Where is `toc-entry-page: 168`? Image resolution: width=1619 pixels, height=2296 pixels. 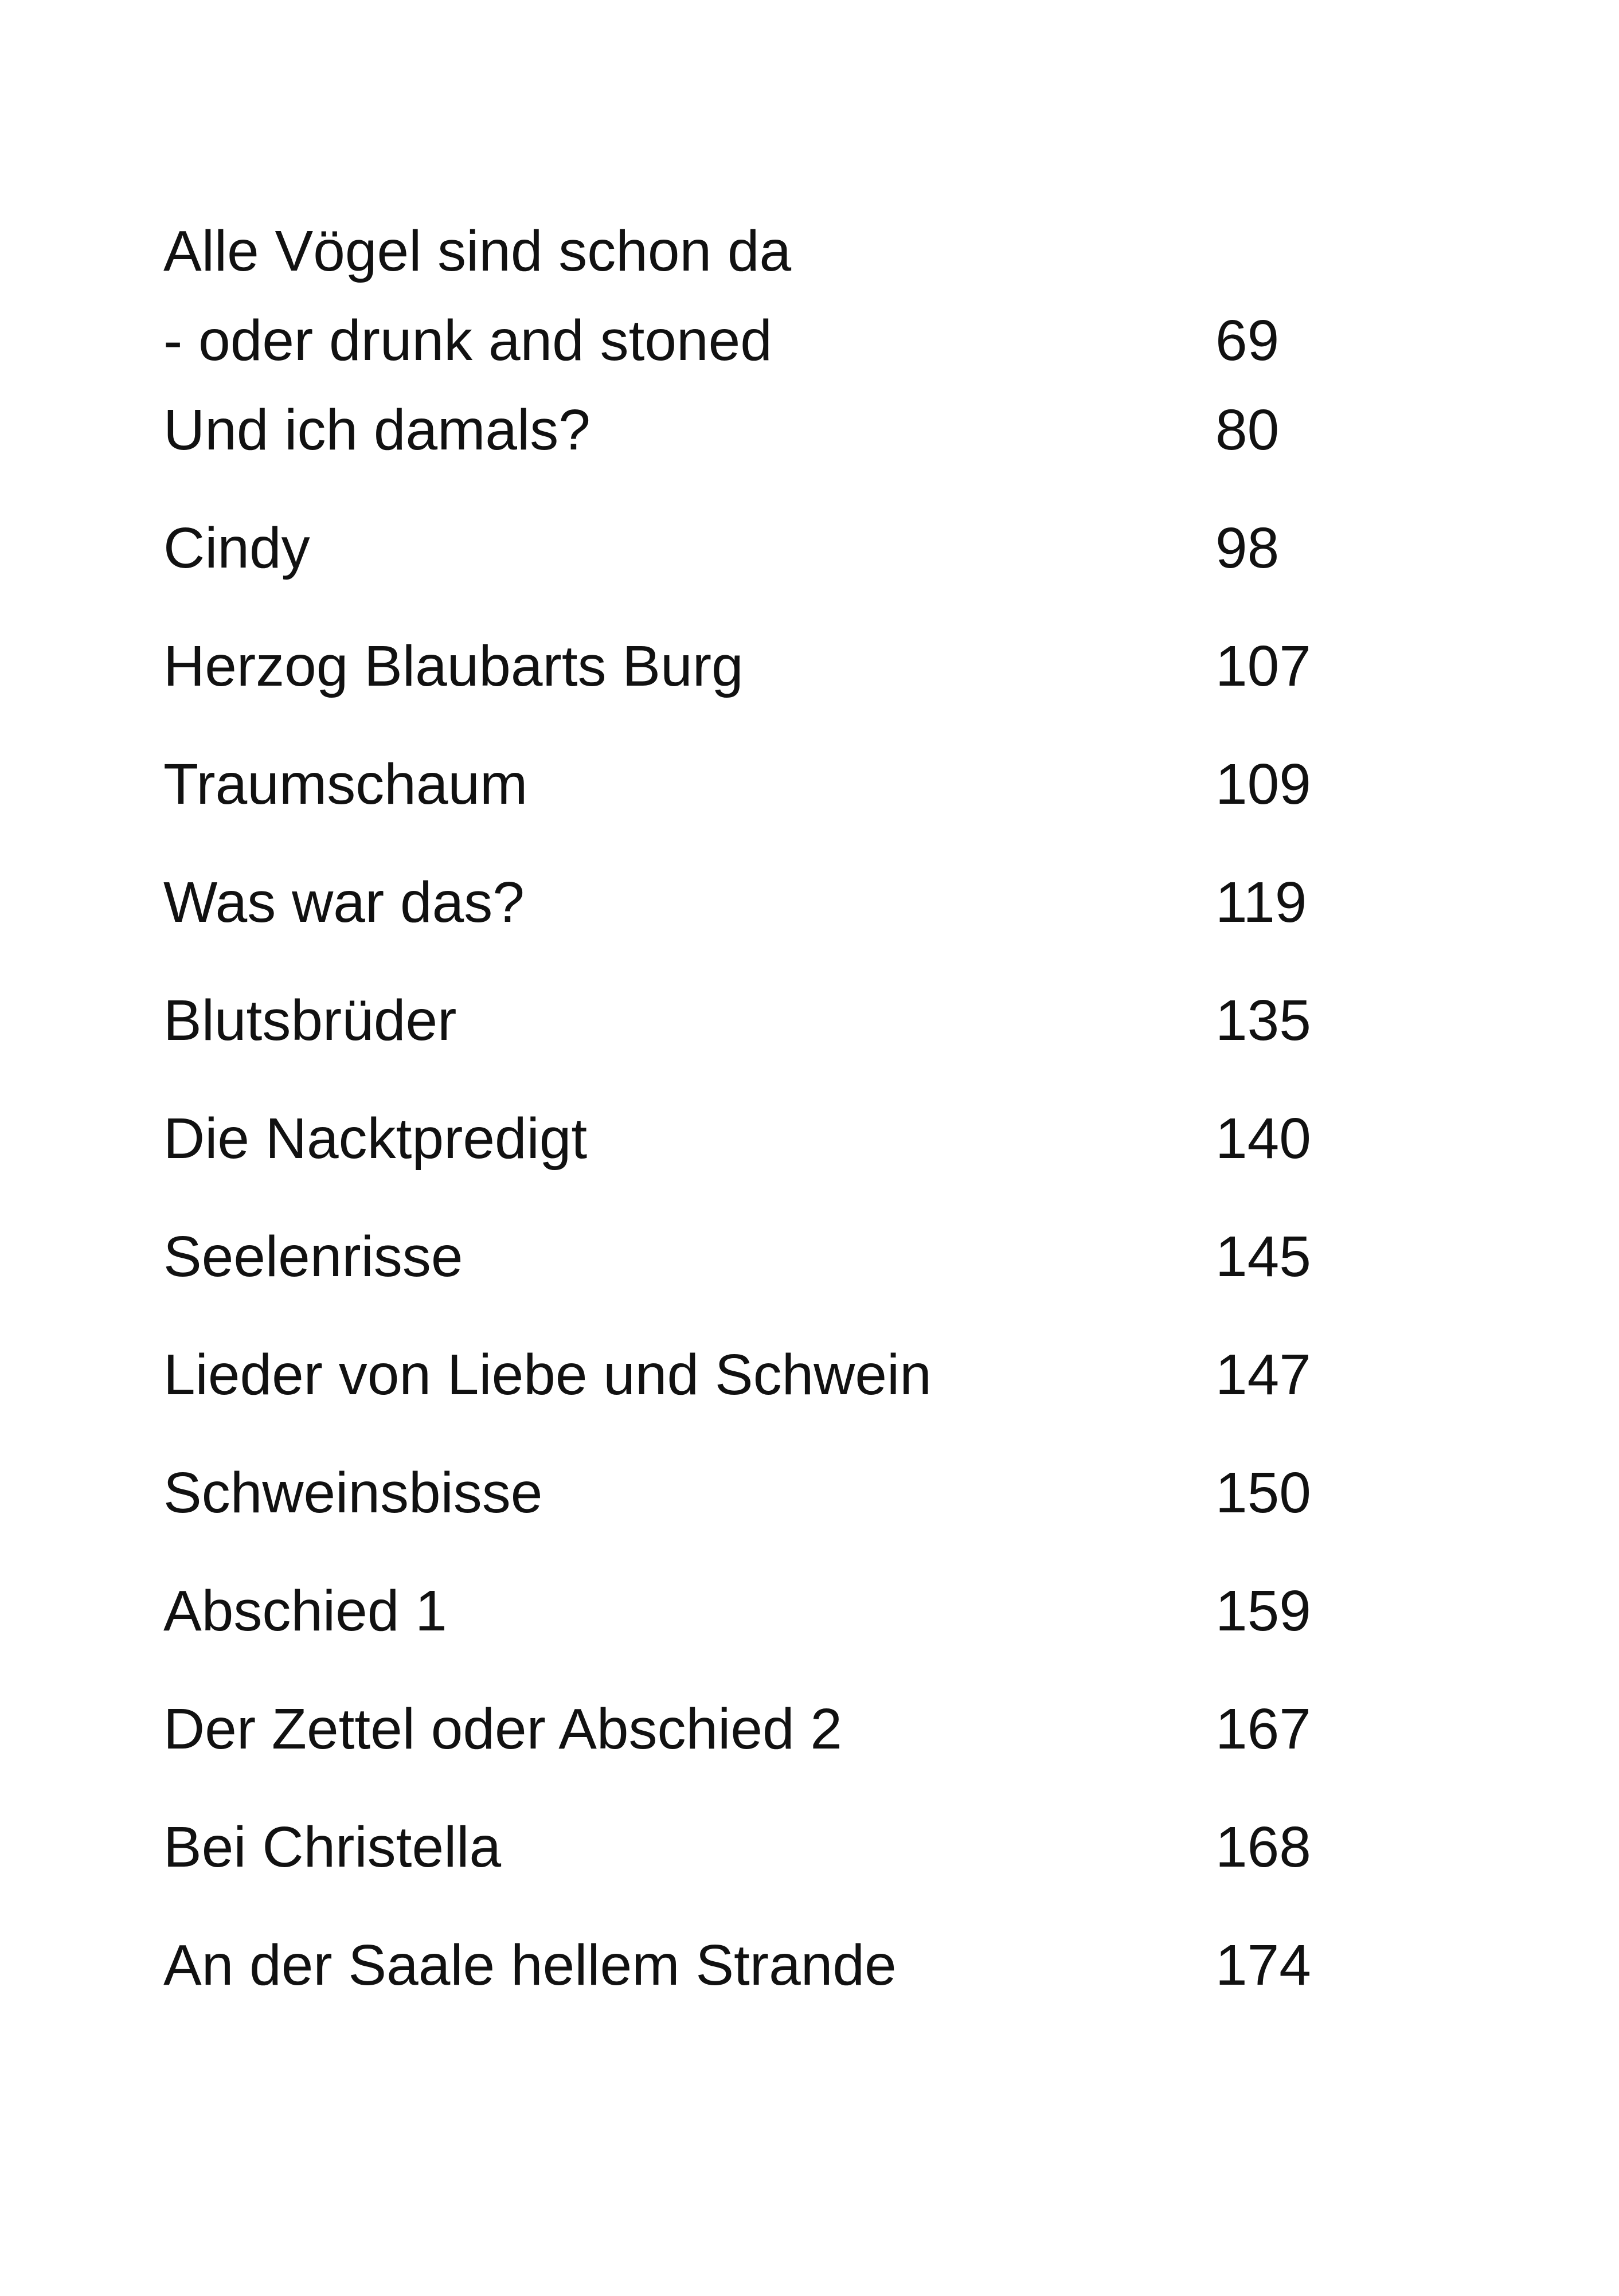
toc-entry-page: 168 is located at coordinates (1263, 1847).